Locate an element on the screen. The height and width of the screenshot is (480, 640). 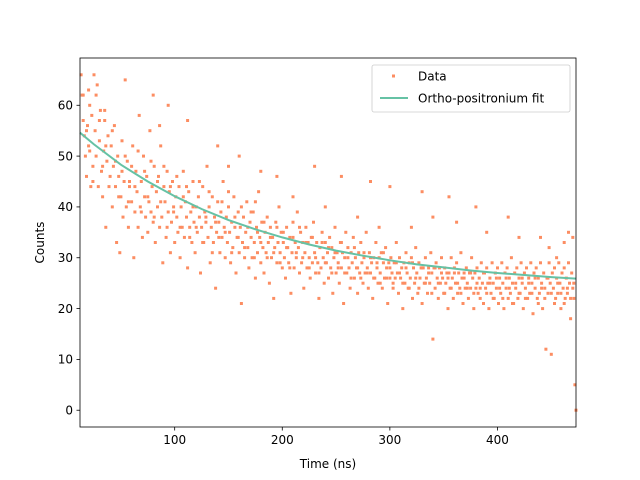
x-axis-ticks: 100 200 300 400 is located at coordinates (336, 437).